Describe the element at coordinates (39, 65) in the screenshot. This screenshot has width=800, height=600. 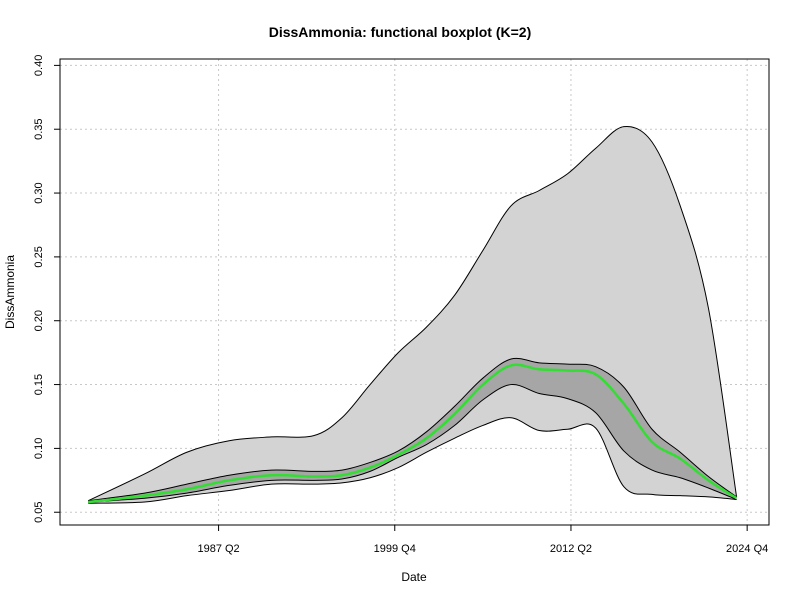
I see `y-tick-label: 0.40` at that location.